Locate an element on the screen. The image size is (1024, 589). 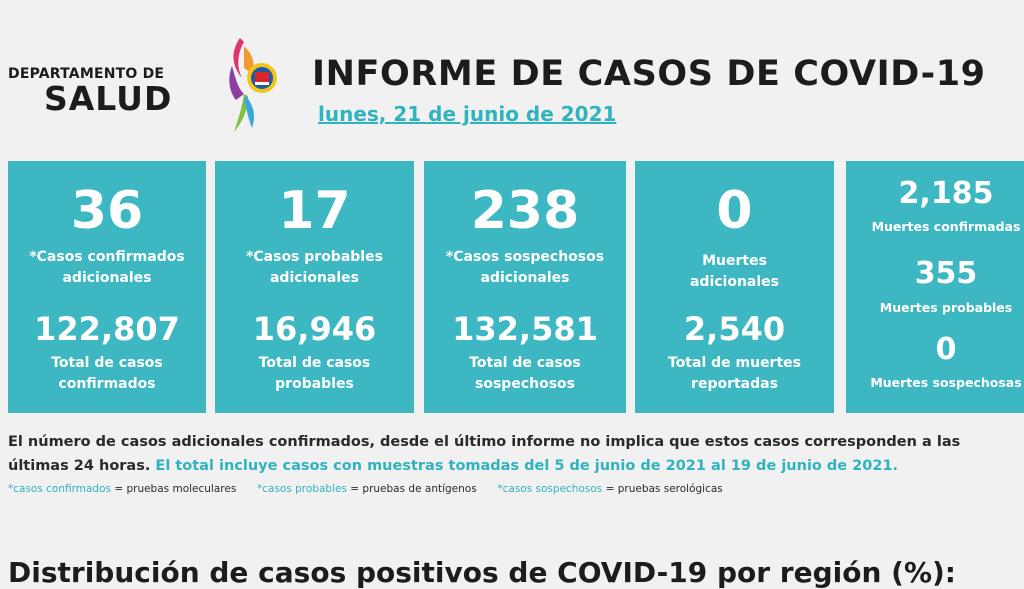
report-title: INFORME DE CASOS DE COVID-19 is located at coordinates (649, 74).